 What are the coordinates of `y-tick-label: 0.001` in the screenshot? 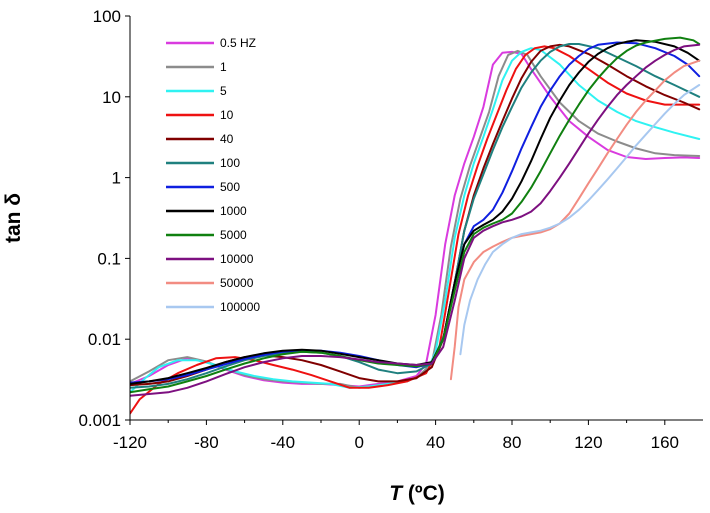 It's located at (99, 420).